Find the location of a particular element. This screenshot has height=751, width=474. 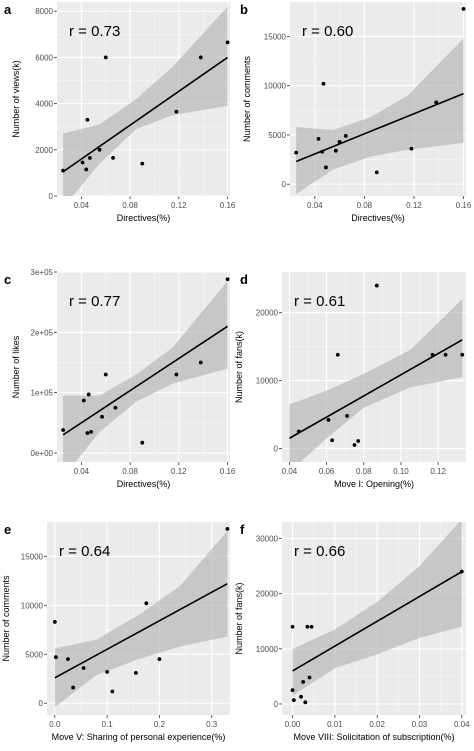

y-tick-label: 0e+00 is located at coordinates (42, 453).